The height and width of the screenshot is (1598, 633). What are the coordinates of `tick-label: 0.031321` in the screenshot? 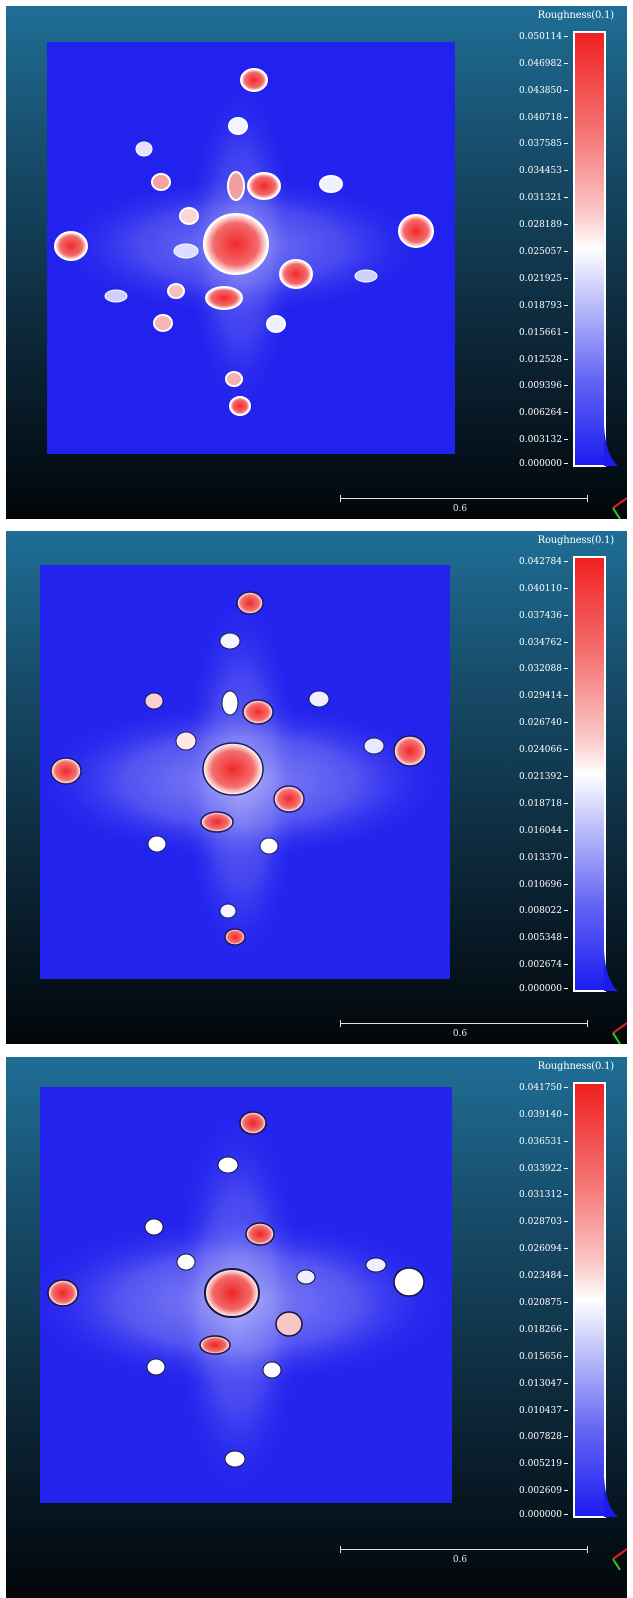 It's located at (532, 198).